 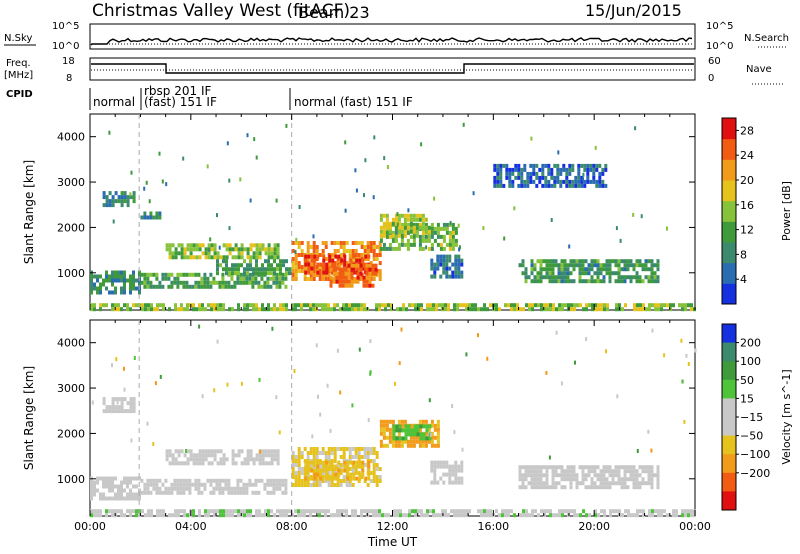 What do you see at coordinates (729, 427) in the screenshot?
I see `velocity-colorbar-swatch` at bounding box center [729, 427].